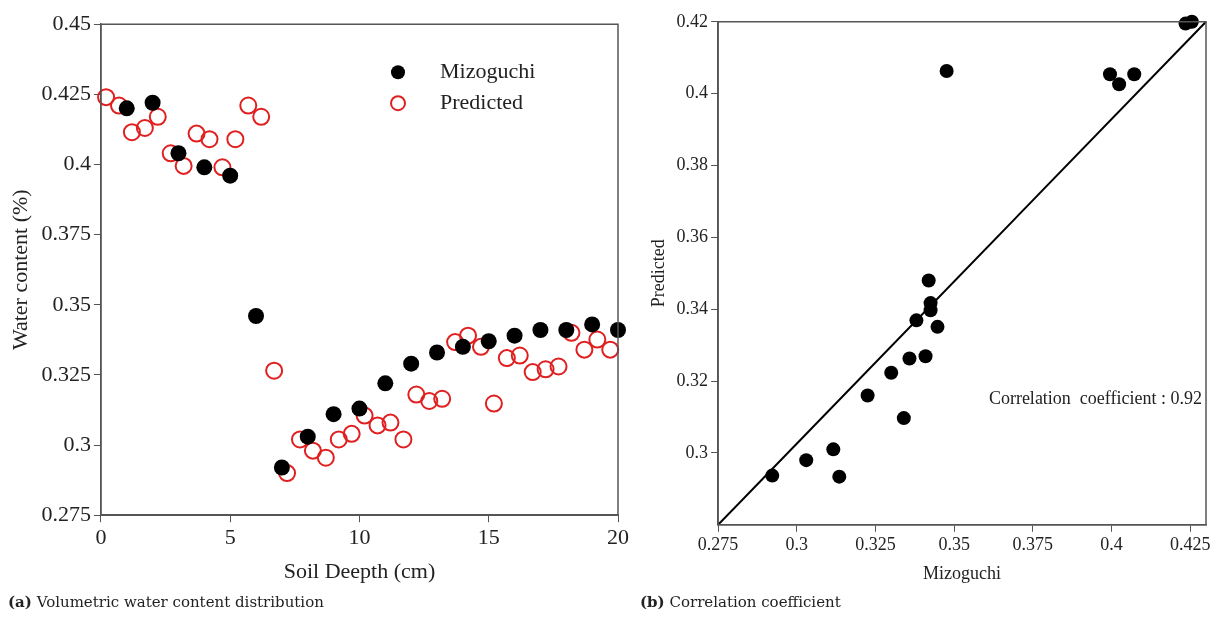  I want to click on y-tick-label: 0.36, so click(692, 236).